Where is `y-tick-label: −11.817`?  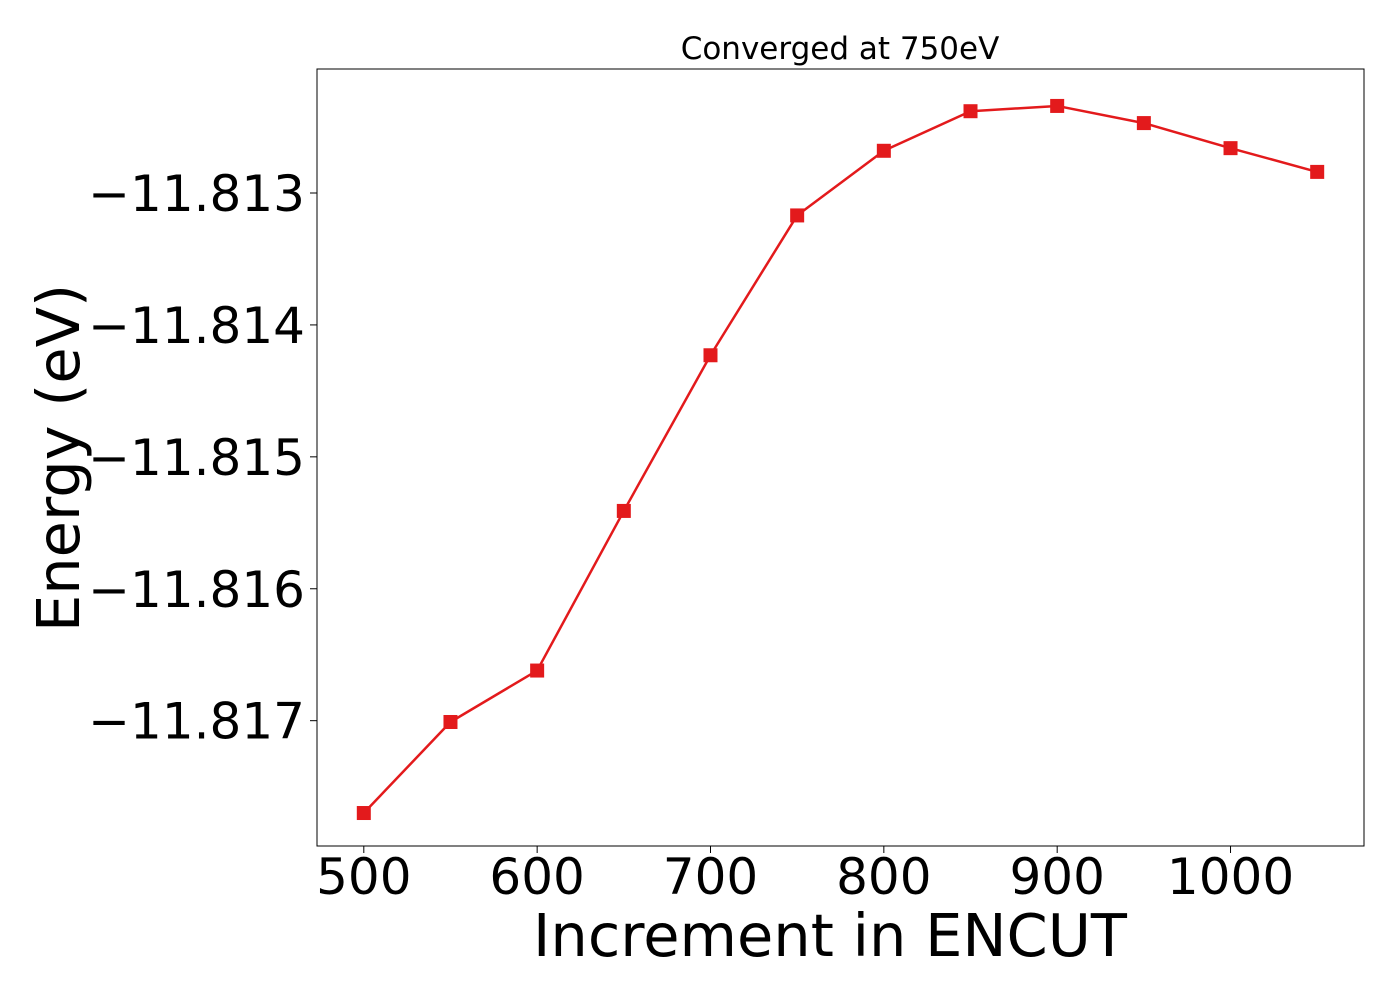 y-tick-label: −11.817 is located at coordinates (196, 722).